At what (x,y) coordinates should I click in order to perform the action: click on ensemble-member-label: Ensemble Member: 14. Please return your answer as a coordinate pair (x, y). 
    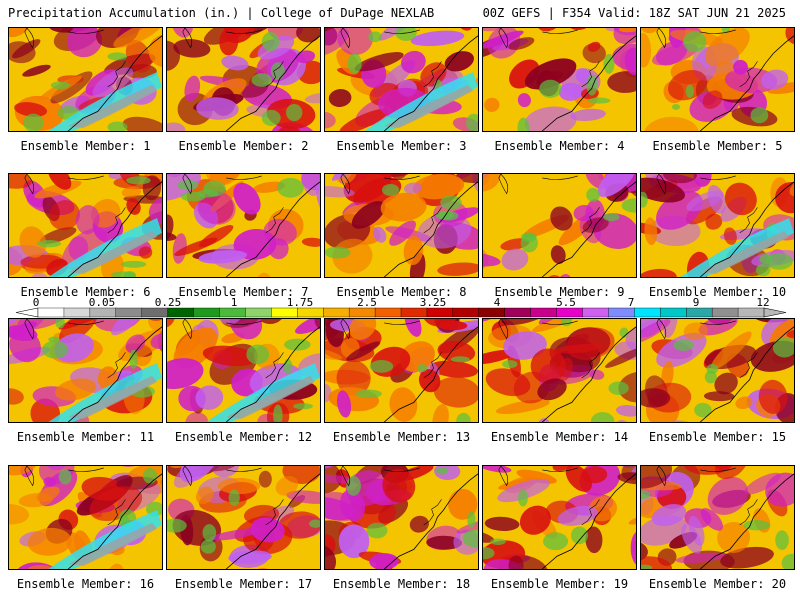
    Looking at the image, I should click on (559, 437).